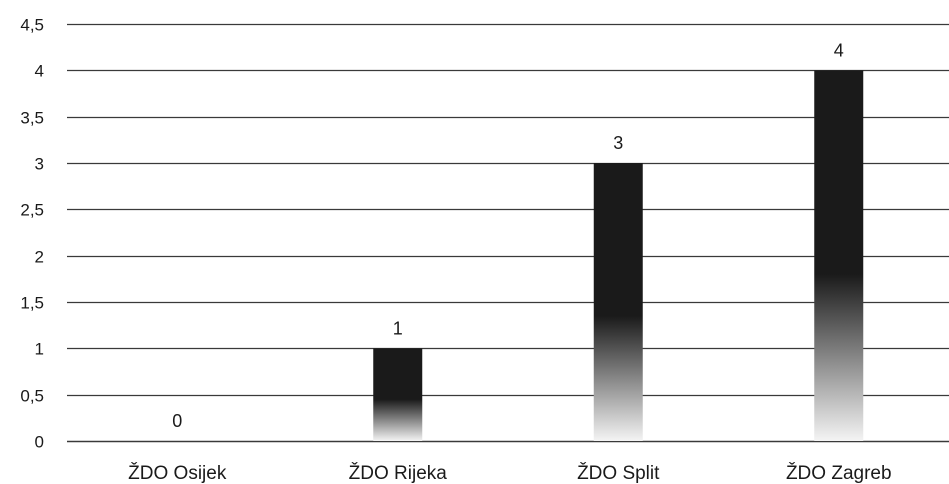  What do you see at coordinates (839, 50) in the screenshot?
I see `data-label: 4` at bounding box center [839, 50].